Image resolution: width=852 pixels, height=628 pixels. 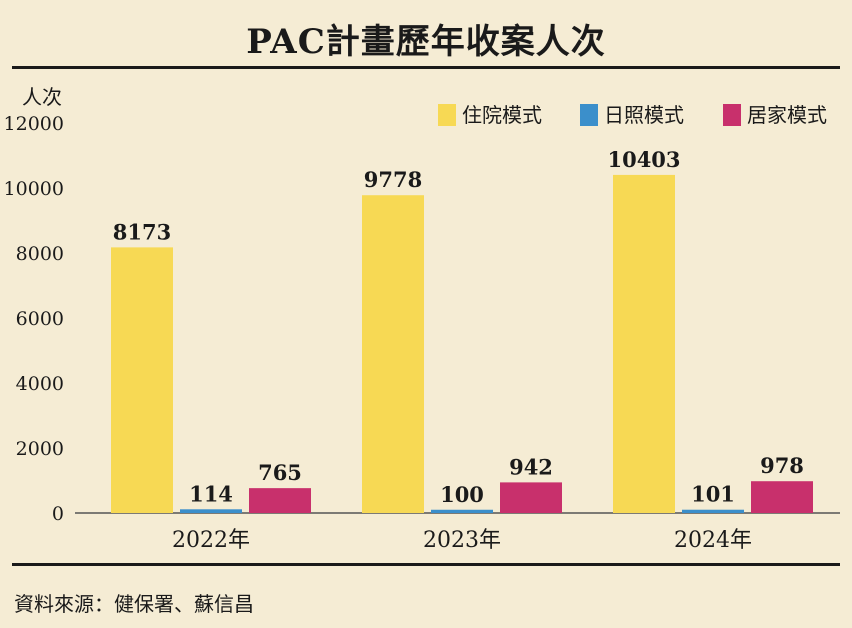 What do you see at coordinates (34, 189) in the screenshot?
I see `y-tick-label: 10000` at bounding box center [34, 189].